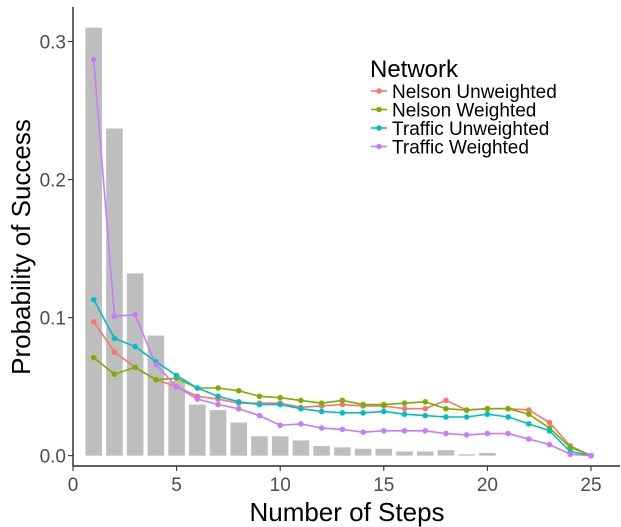  I want to click on y-tick-label: 0.0, so click(53, 457).